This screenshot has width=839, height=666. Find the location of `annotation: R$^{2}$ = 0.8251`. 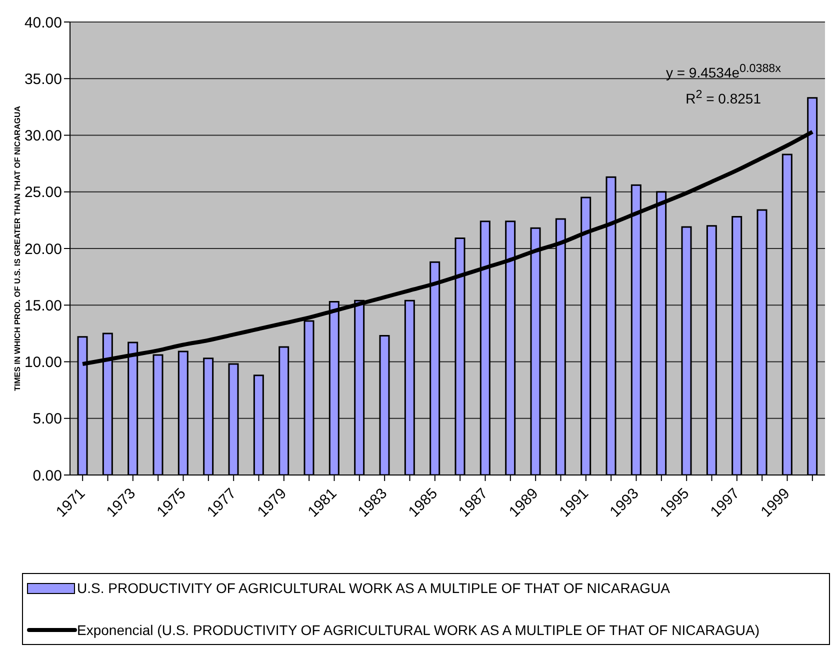

annotation: R$^{2}$ = 0.8251 is located at coordinates (722, 97).